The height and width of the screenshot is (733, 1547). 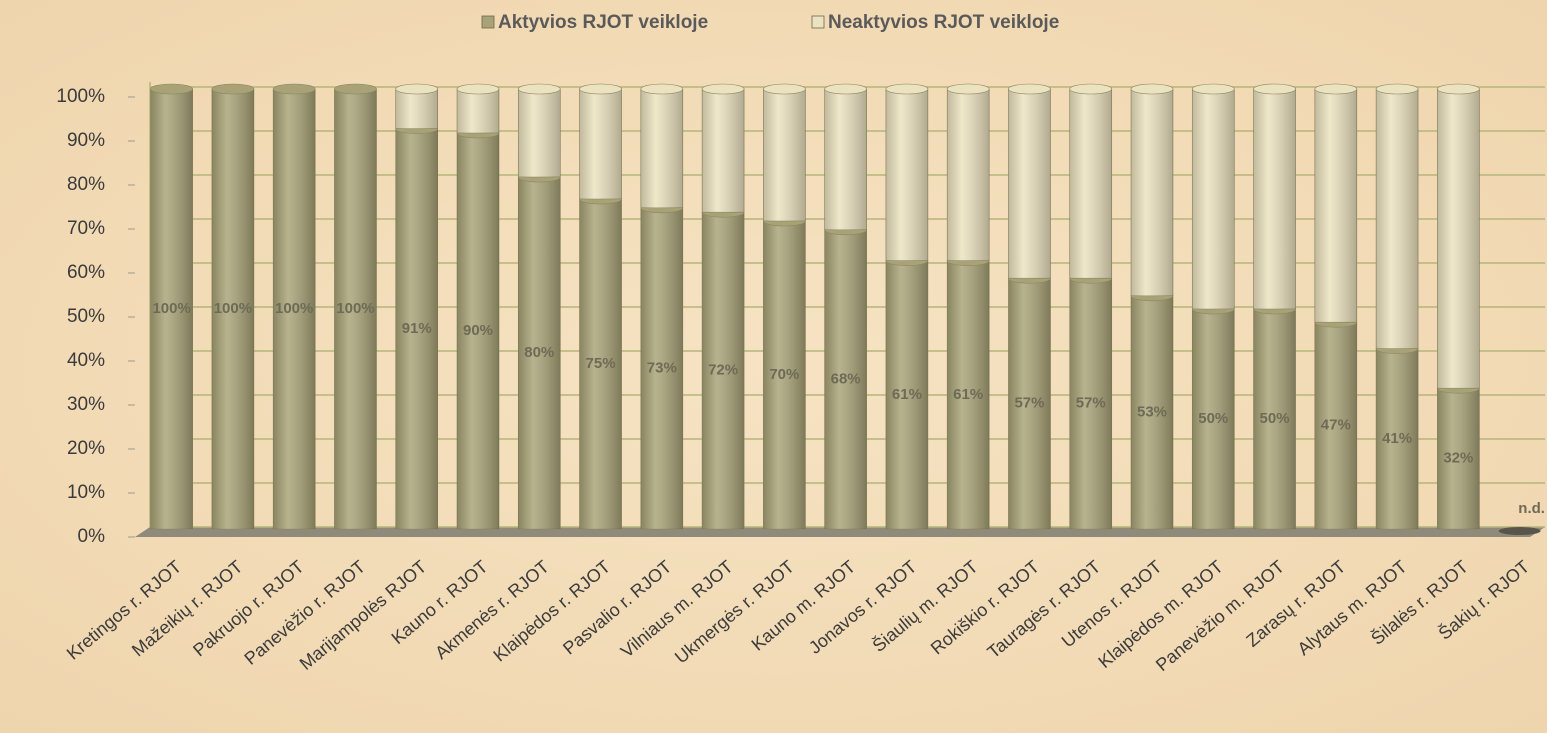 I want to click on y-tick-label: 30%, so click(x=86, y=404).